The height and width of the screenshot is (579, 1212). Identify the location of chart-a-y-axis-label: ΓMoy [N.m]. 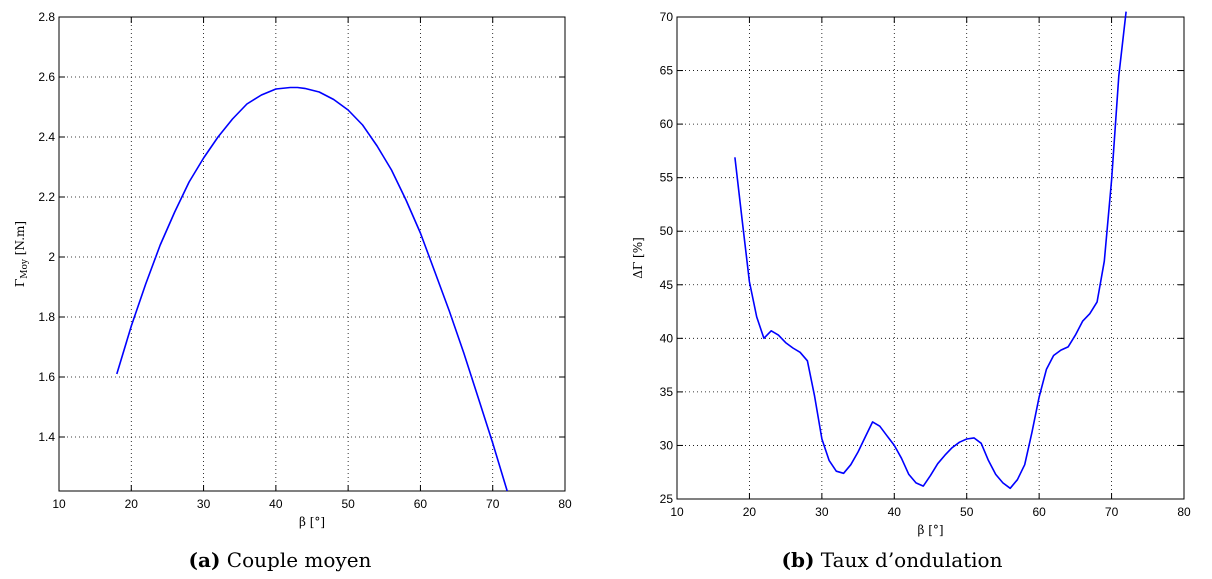
(21, 254).